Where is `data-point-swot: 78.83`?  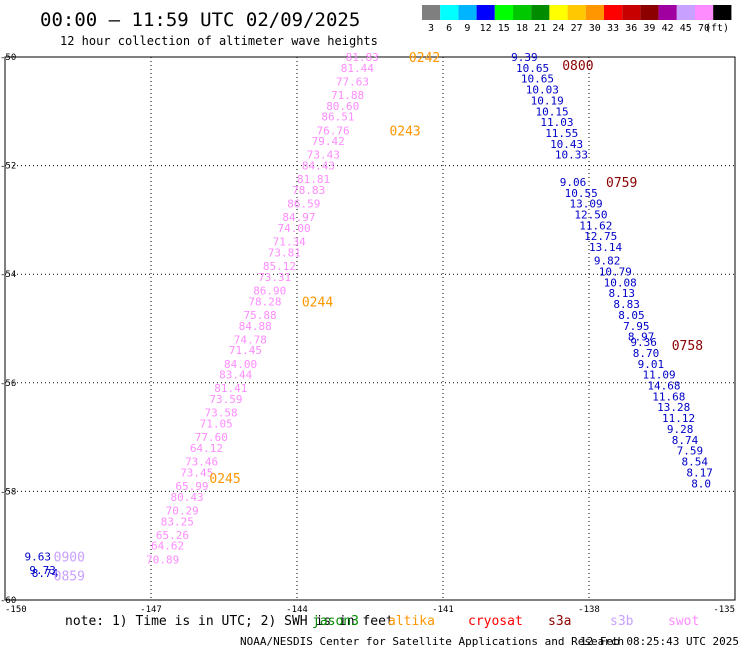 data-point-swot: 78.83 is located at coordinates (308, 190).